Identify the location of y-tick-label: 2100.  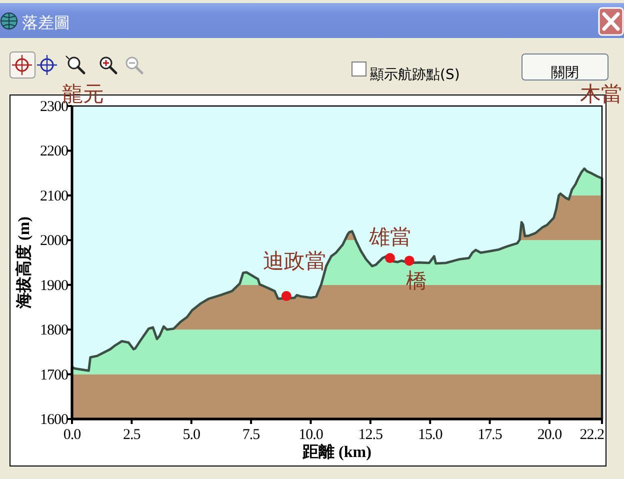
(54, 196).